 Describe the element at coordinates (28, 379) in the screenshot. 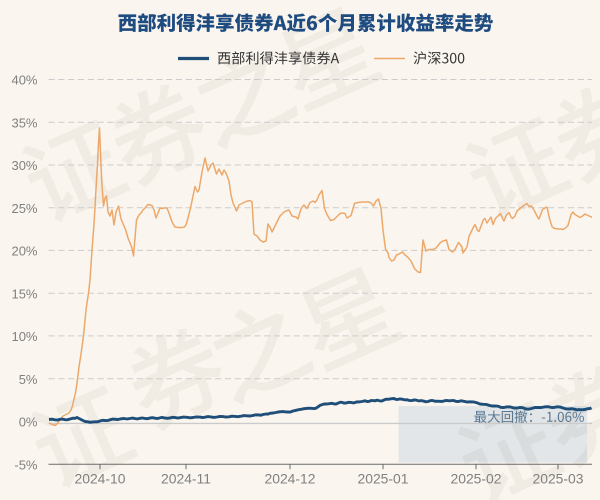

I see `svg-text: 5%` at that location.